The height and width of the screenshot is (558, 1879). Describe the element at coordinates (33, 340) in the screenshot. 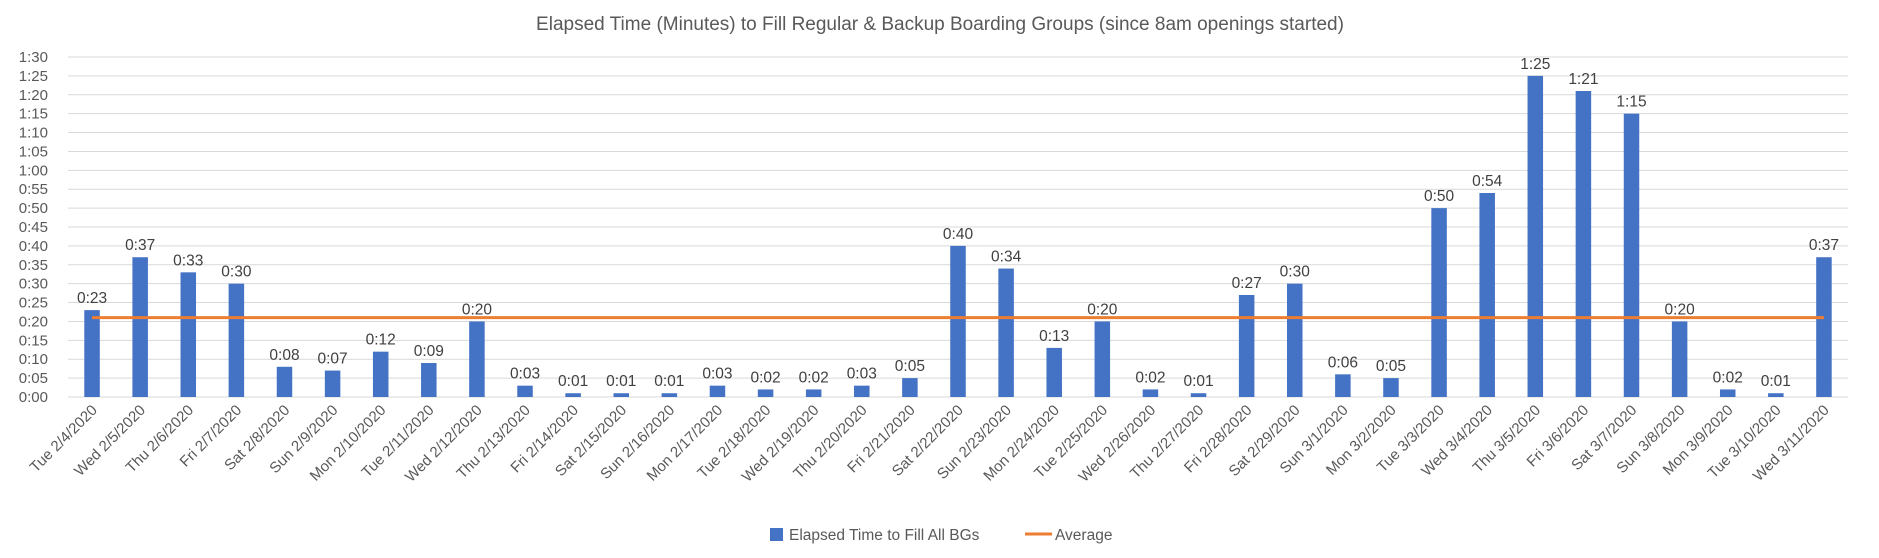

I see `y-tick-label: 0:15` at that location.